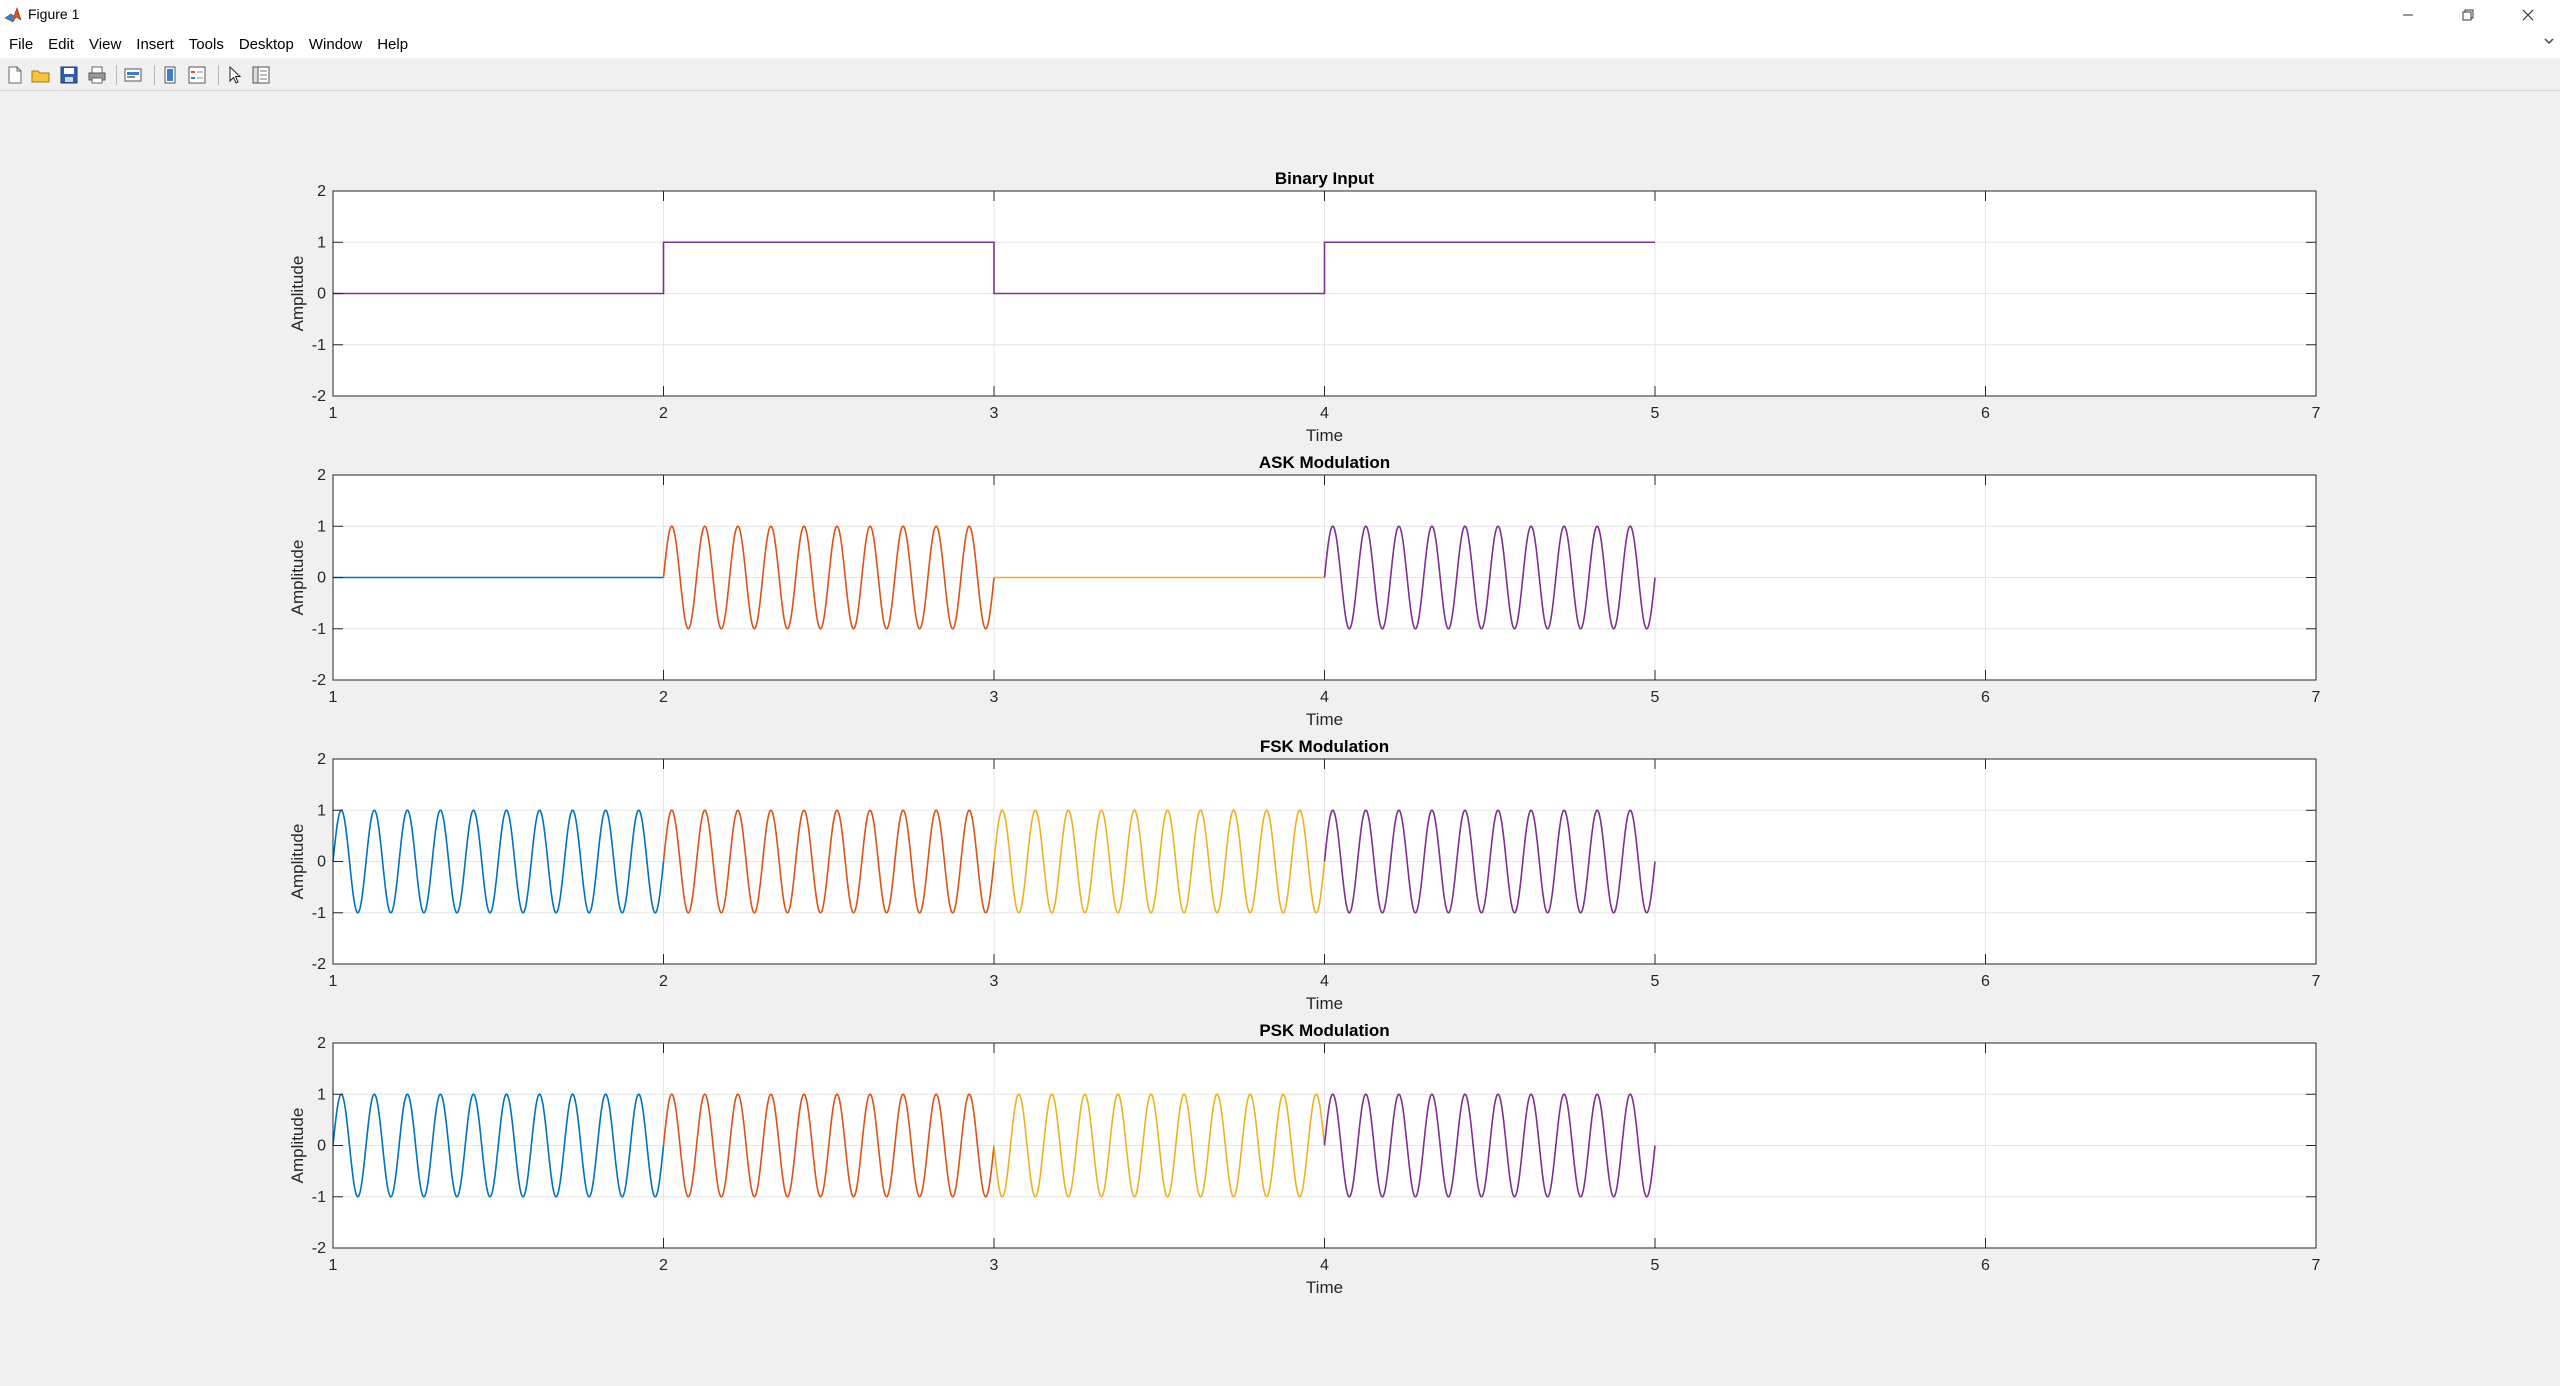  I want to click on minimize-icon, so click(2408, 15).